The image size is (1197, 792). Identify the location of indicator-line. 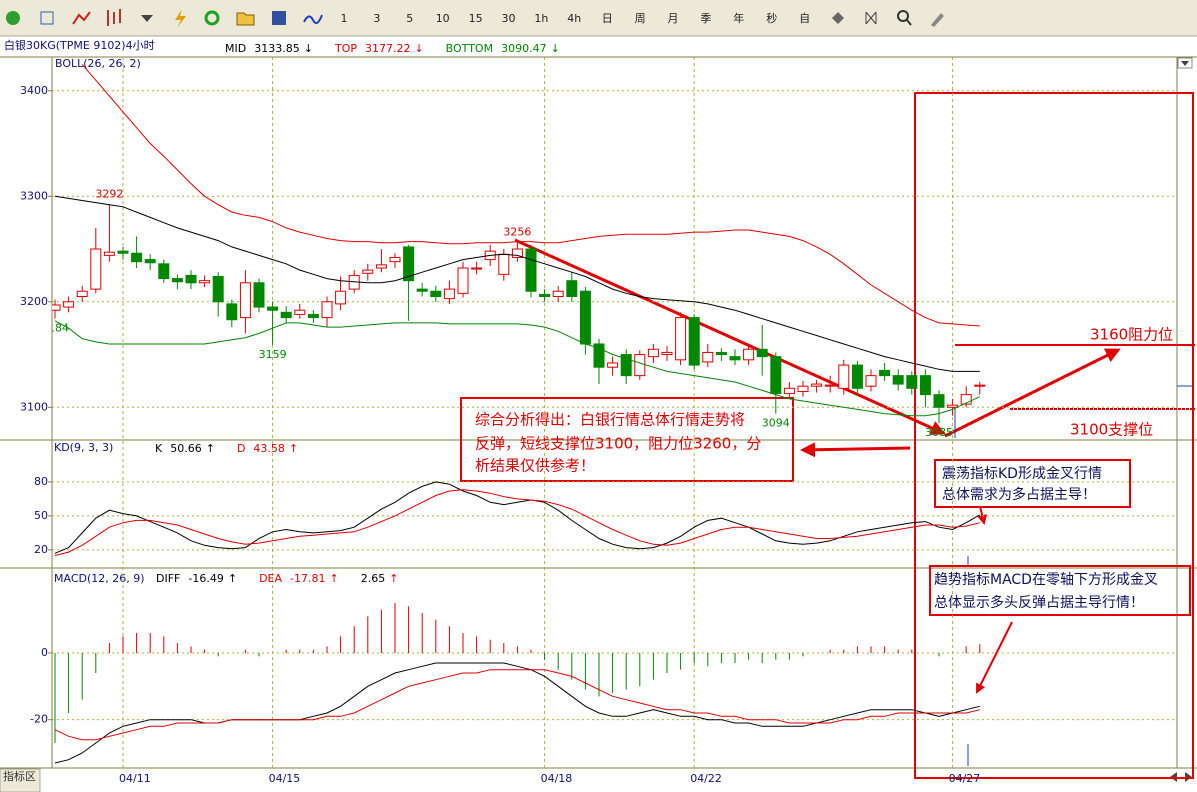
(517, 522).